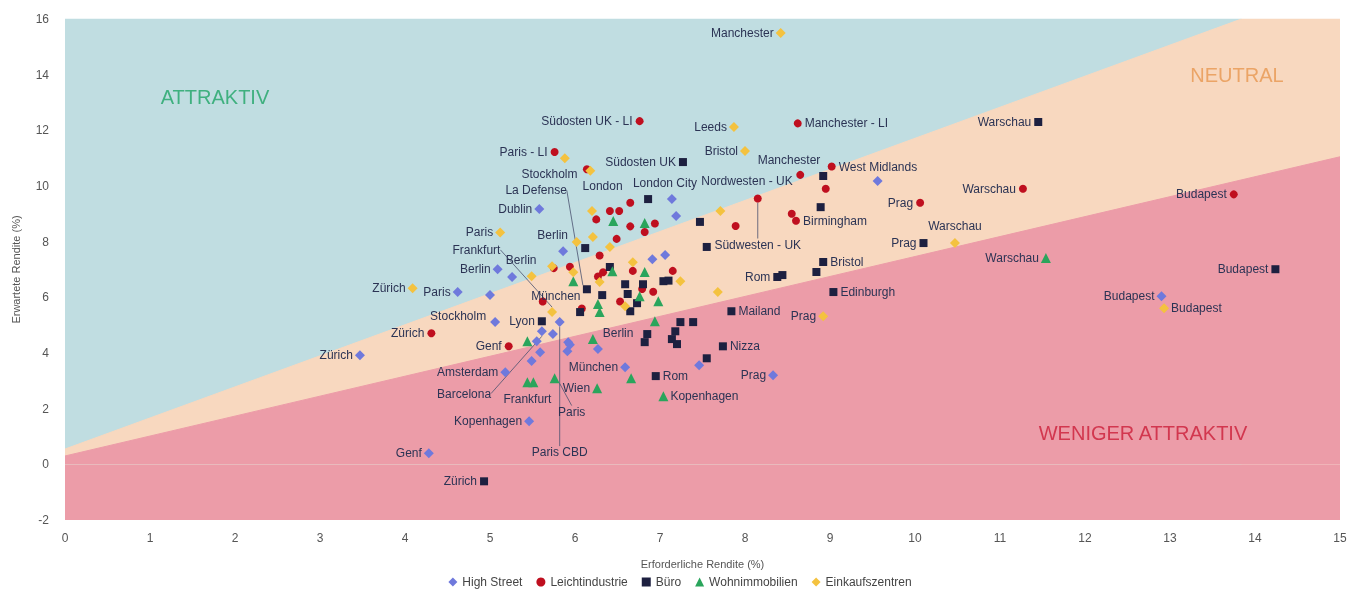 This screenshot has width=1360, height=593. What do you see at coordinates (702, 563) in the screenshot?
I see `x-axis-title: Erforderliche Rendite (%)` at bounding box center [702, 563].